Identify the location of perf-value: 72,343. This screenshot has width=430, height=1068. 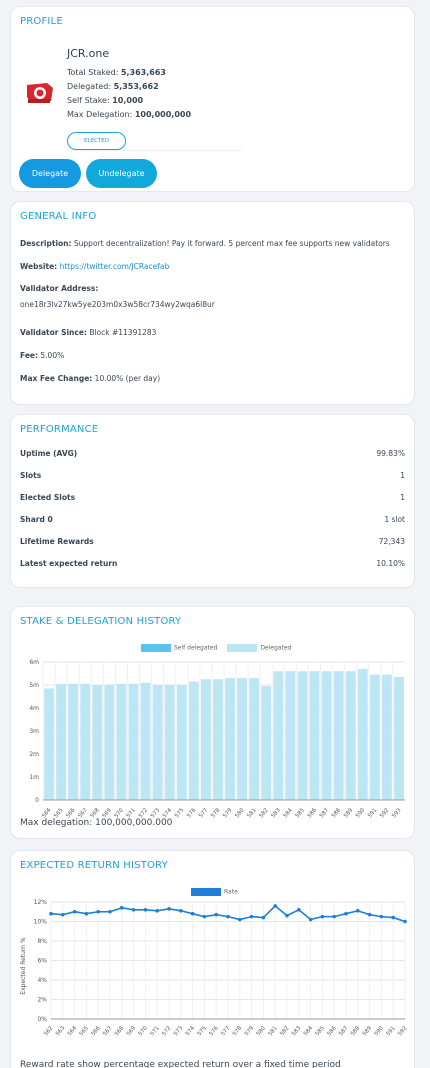
(391, 541).